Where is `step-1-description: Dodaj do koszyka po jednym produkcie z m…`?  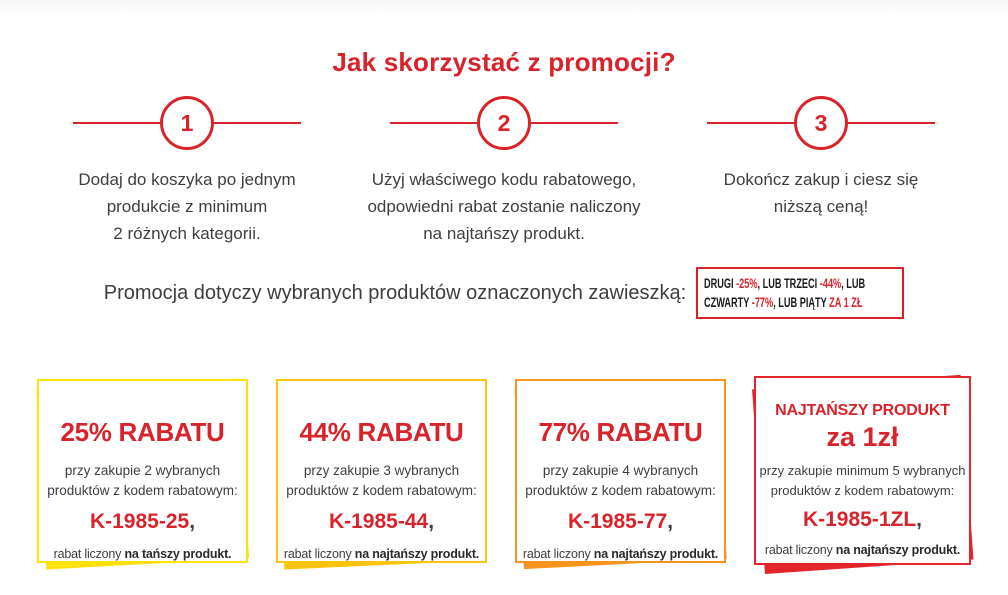
step-1-description: Dodaj do koszyka po jednym produkcie z m… is located at coordinates (187, 206).